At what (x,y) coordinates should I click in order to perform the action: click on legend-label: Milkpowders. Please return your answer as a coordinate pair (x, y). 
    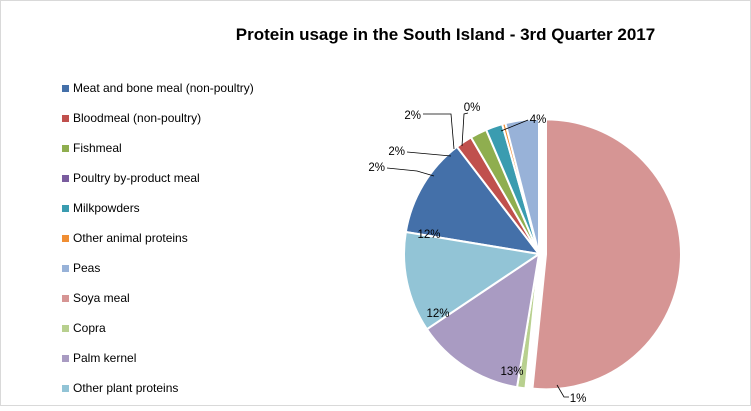
    Looking at the image, I should click on (106, 208).